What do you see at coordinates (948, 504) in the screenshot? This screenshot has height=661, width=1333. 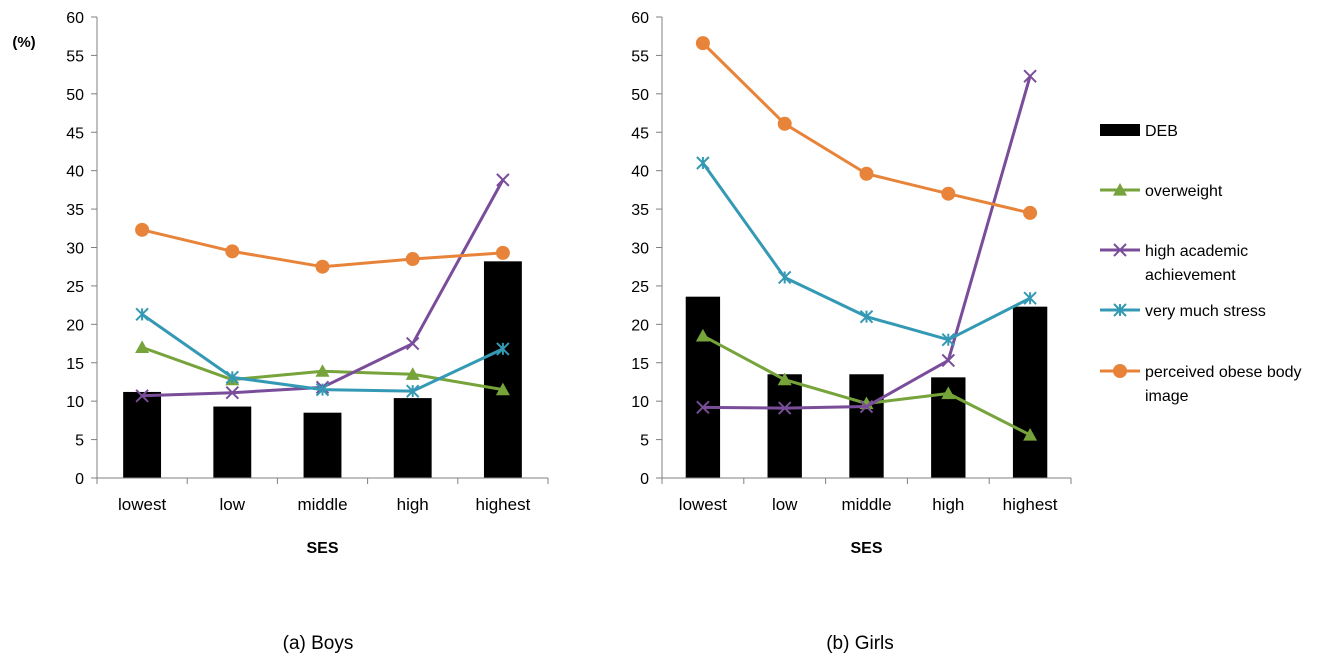 I see `x-tick-label: high` at bounding box center [948, 504].